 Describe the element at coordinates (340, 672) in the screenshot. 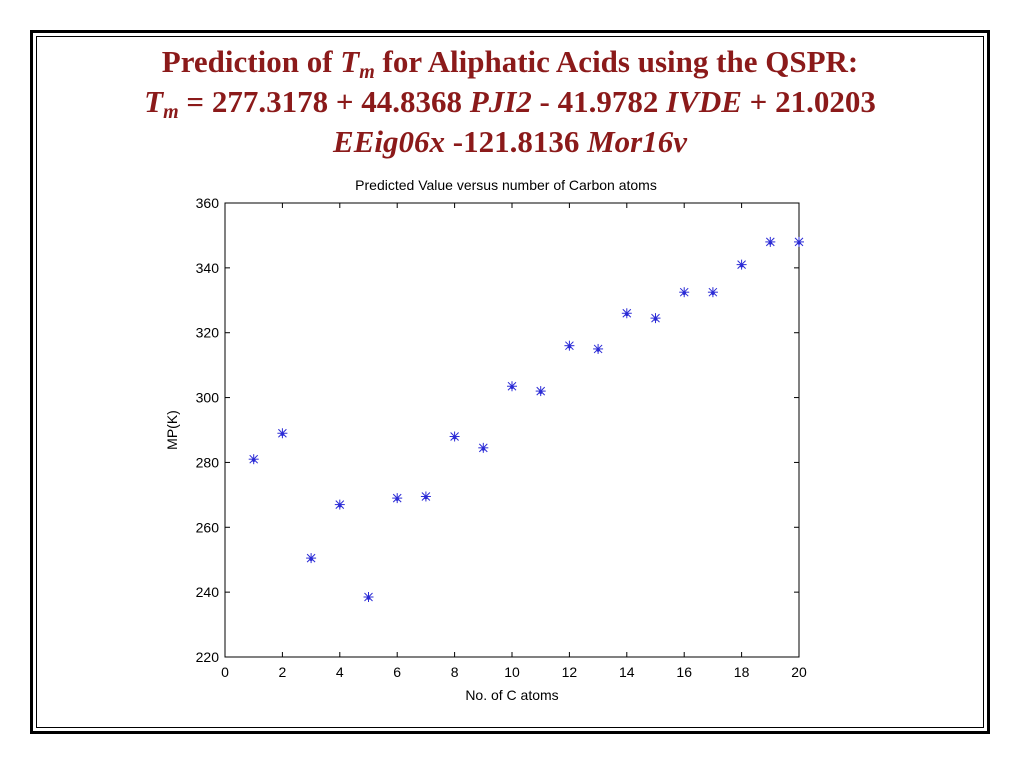

I see `x-tick-label: 4` at that location.